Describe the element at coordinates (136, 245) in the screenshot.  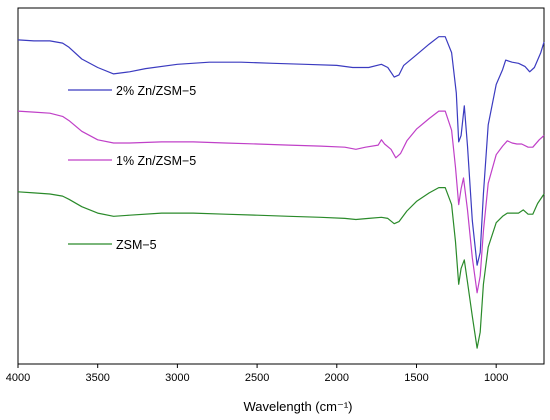
I see `legend-label-2: ZSM−5` at that location.